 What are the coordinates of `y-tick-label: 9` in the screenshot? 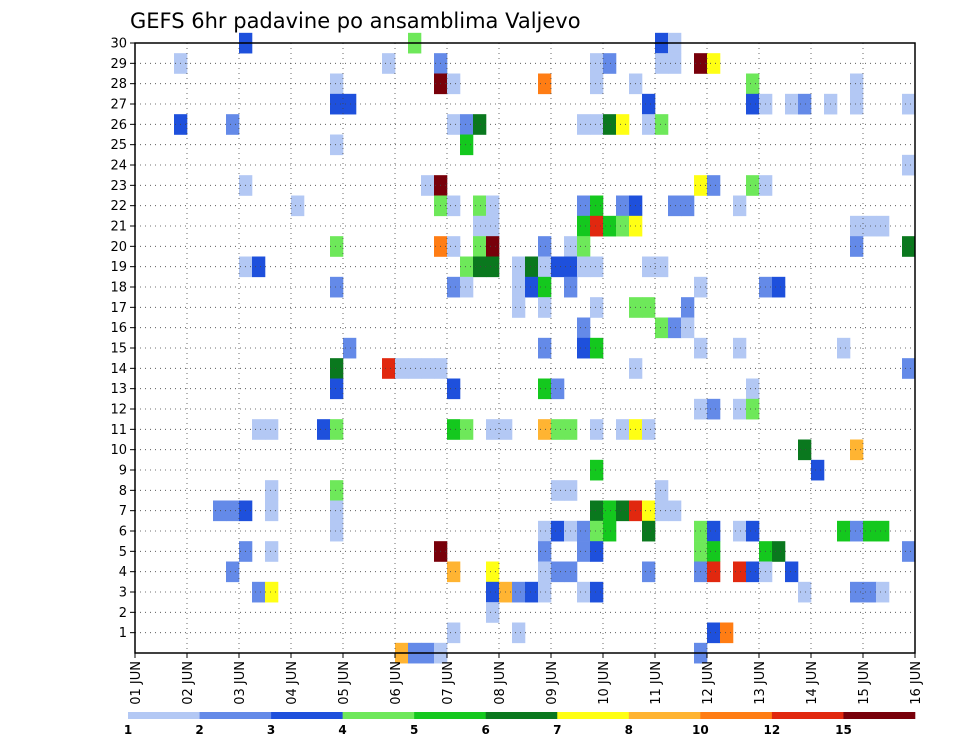 It's located at (123, 471).